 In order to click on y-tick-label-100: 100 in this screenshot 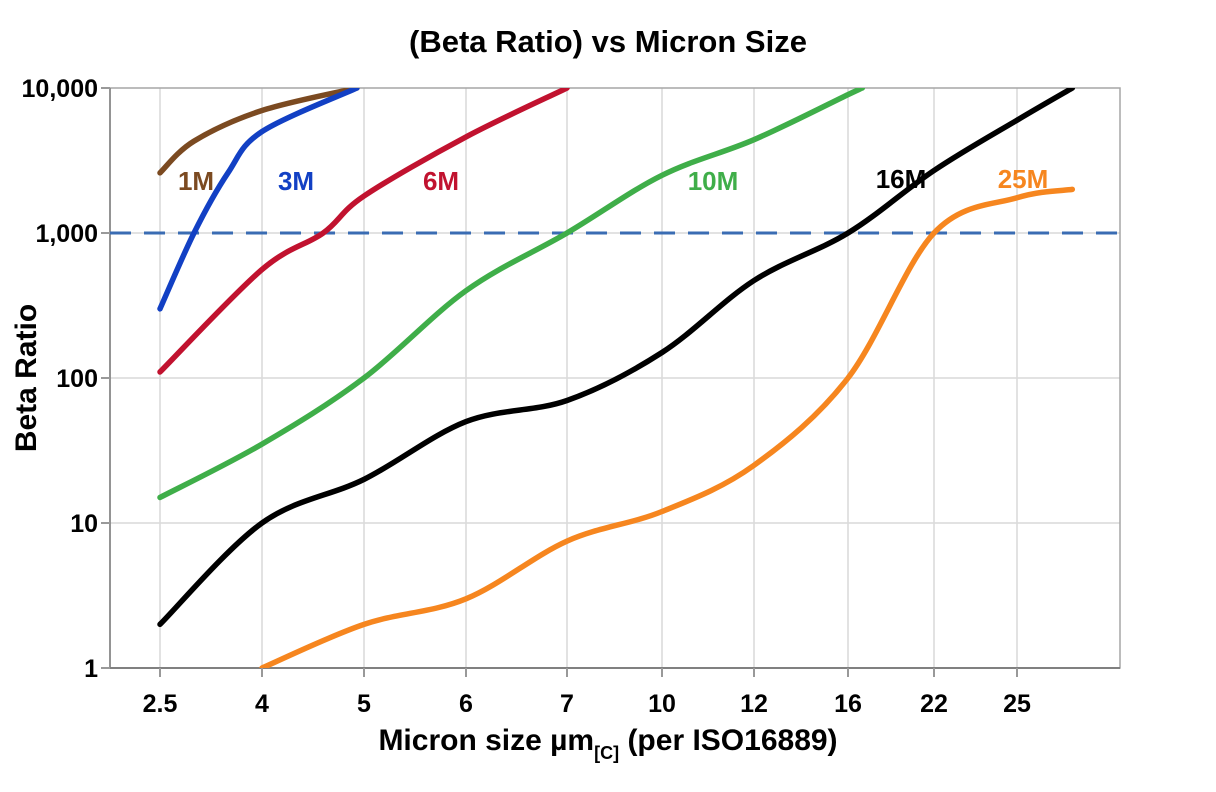, I will do `click(77, 379)`.